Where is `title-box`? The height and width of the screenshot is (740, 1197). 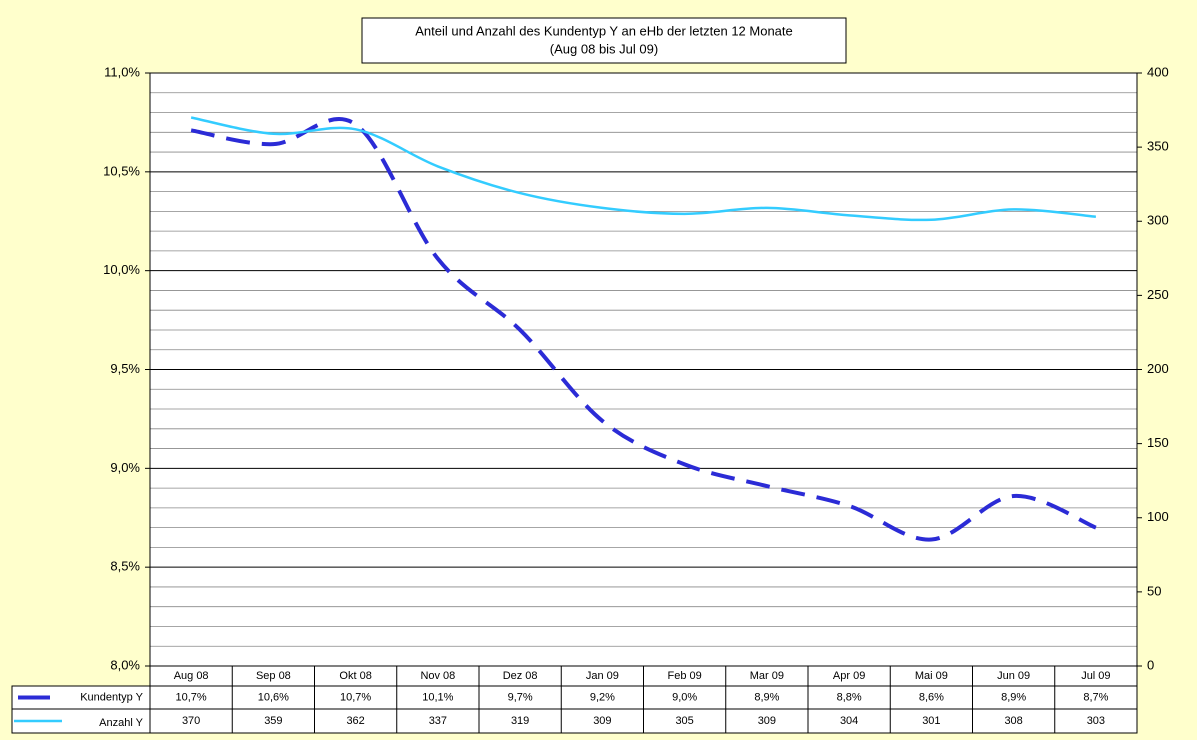
title-box is located at coordinates (604, 40).